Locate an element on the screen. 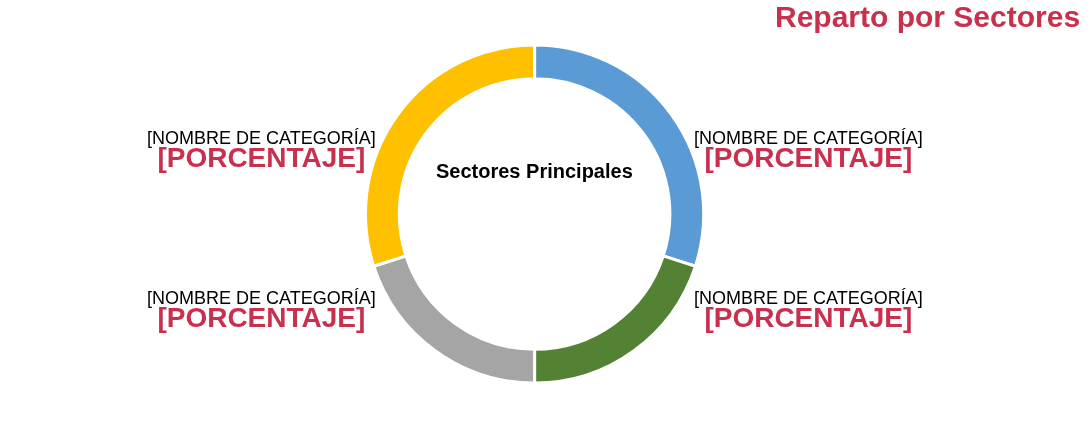  chart-title: Reparto por Sectores is located at coordinates (928, 17).